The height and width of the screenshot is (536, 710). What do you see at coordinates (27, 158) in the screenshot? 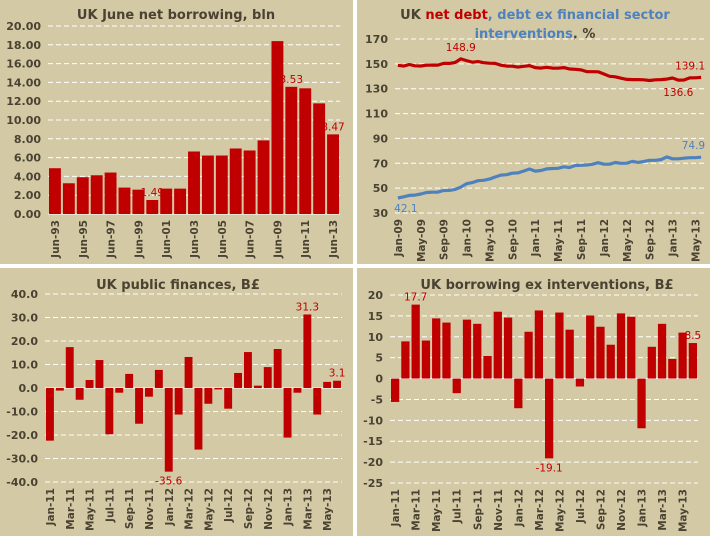
I see `y-tick-label: 6.00` at bounding box center [27, 158].